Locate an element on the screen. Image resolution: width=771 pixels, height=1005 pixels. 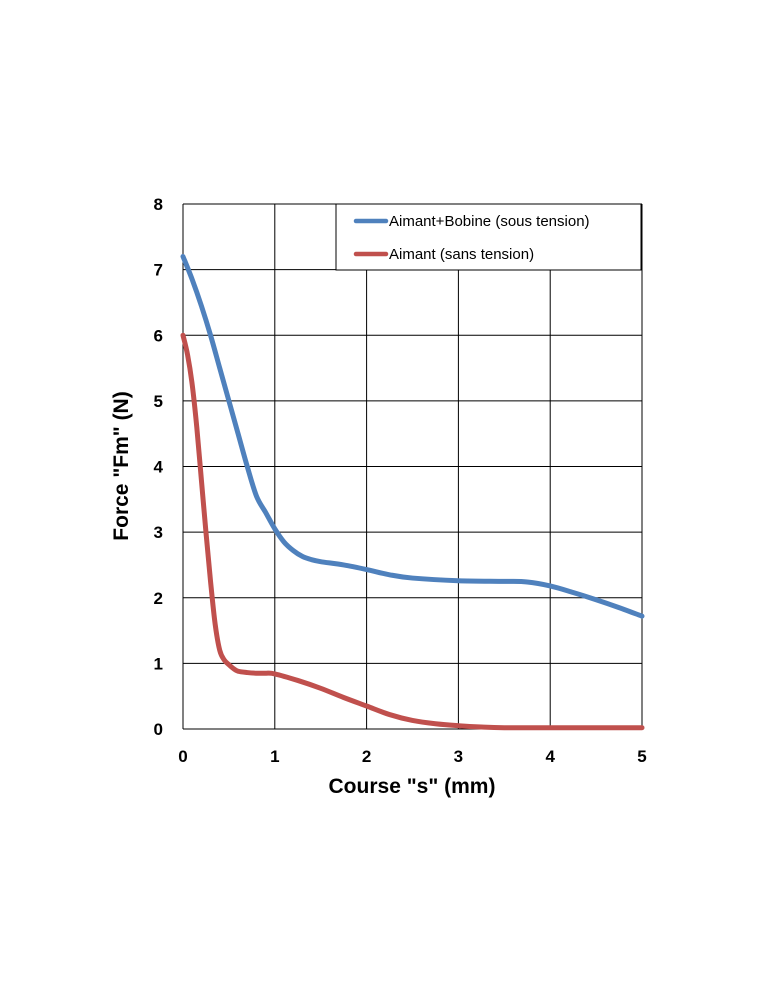
y-tick-label-1: 1 is located at coordinates (158, 663).